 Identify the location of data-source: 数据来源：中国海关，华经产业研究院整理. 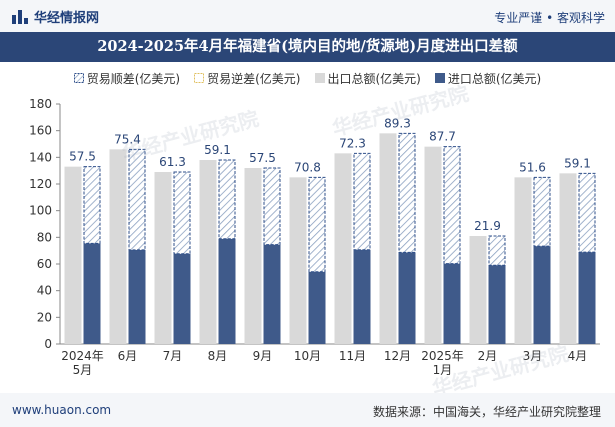
(486, 412).